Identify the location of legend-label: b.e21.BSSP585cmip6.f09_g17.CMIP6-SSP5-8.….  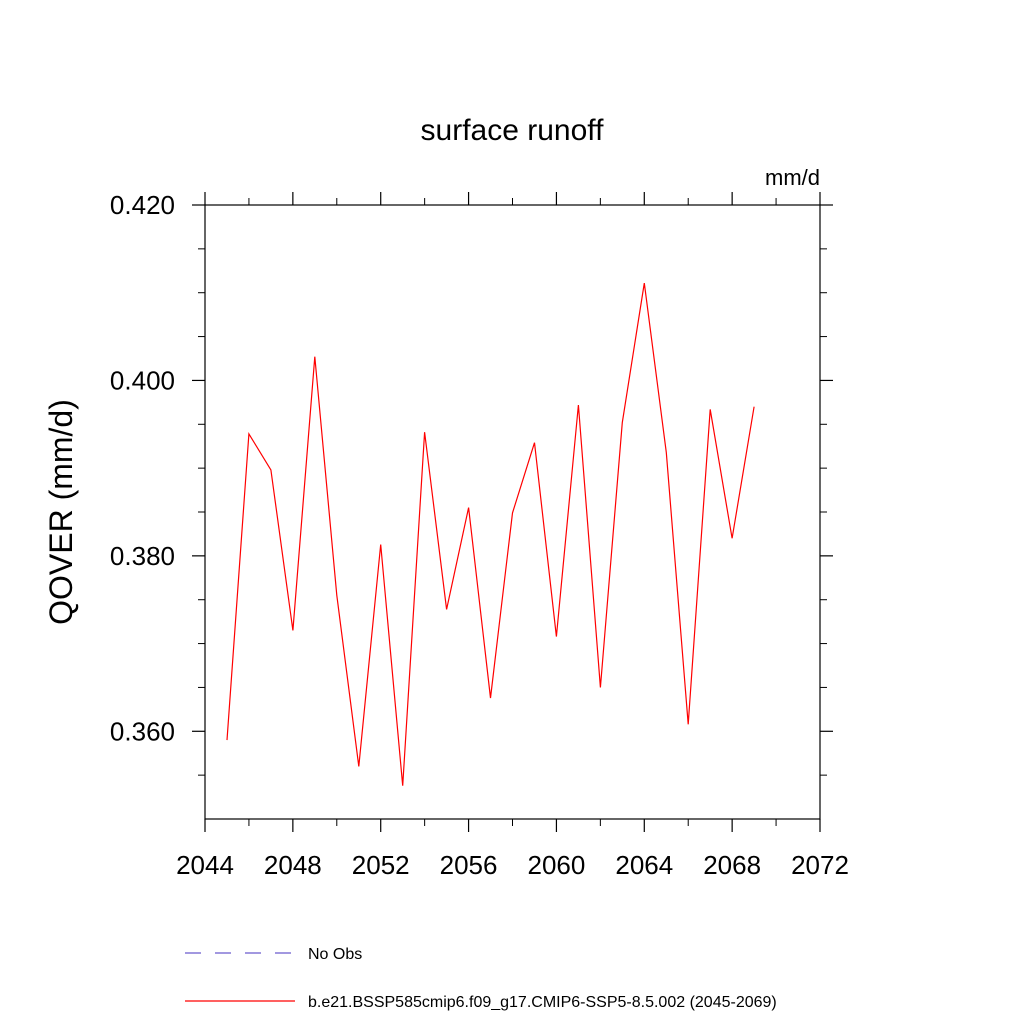
(542, 1002).